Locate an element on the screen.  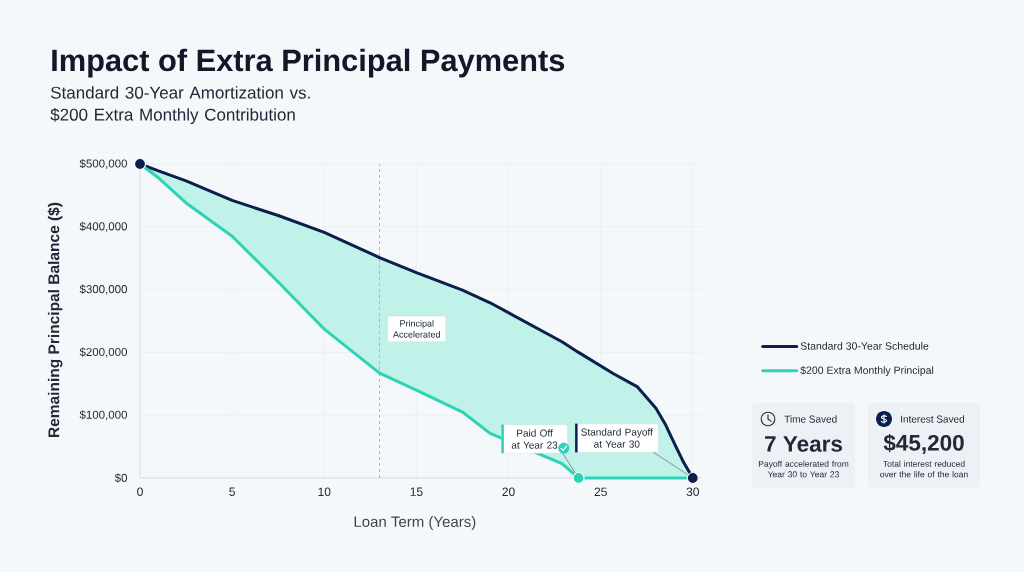
legend-label: Standard 30-Year Schedule is located at coordinates (864, 345).